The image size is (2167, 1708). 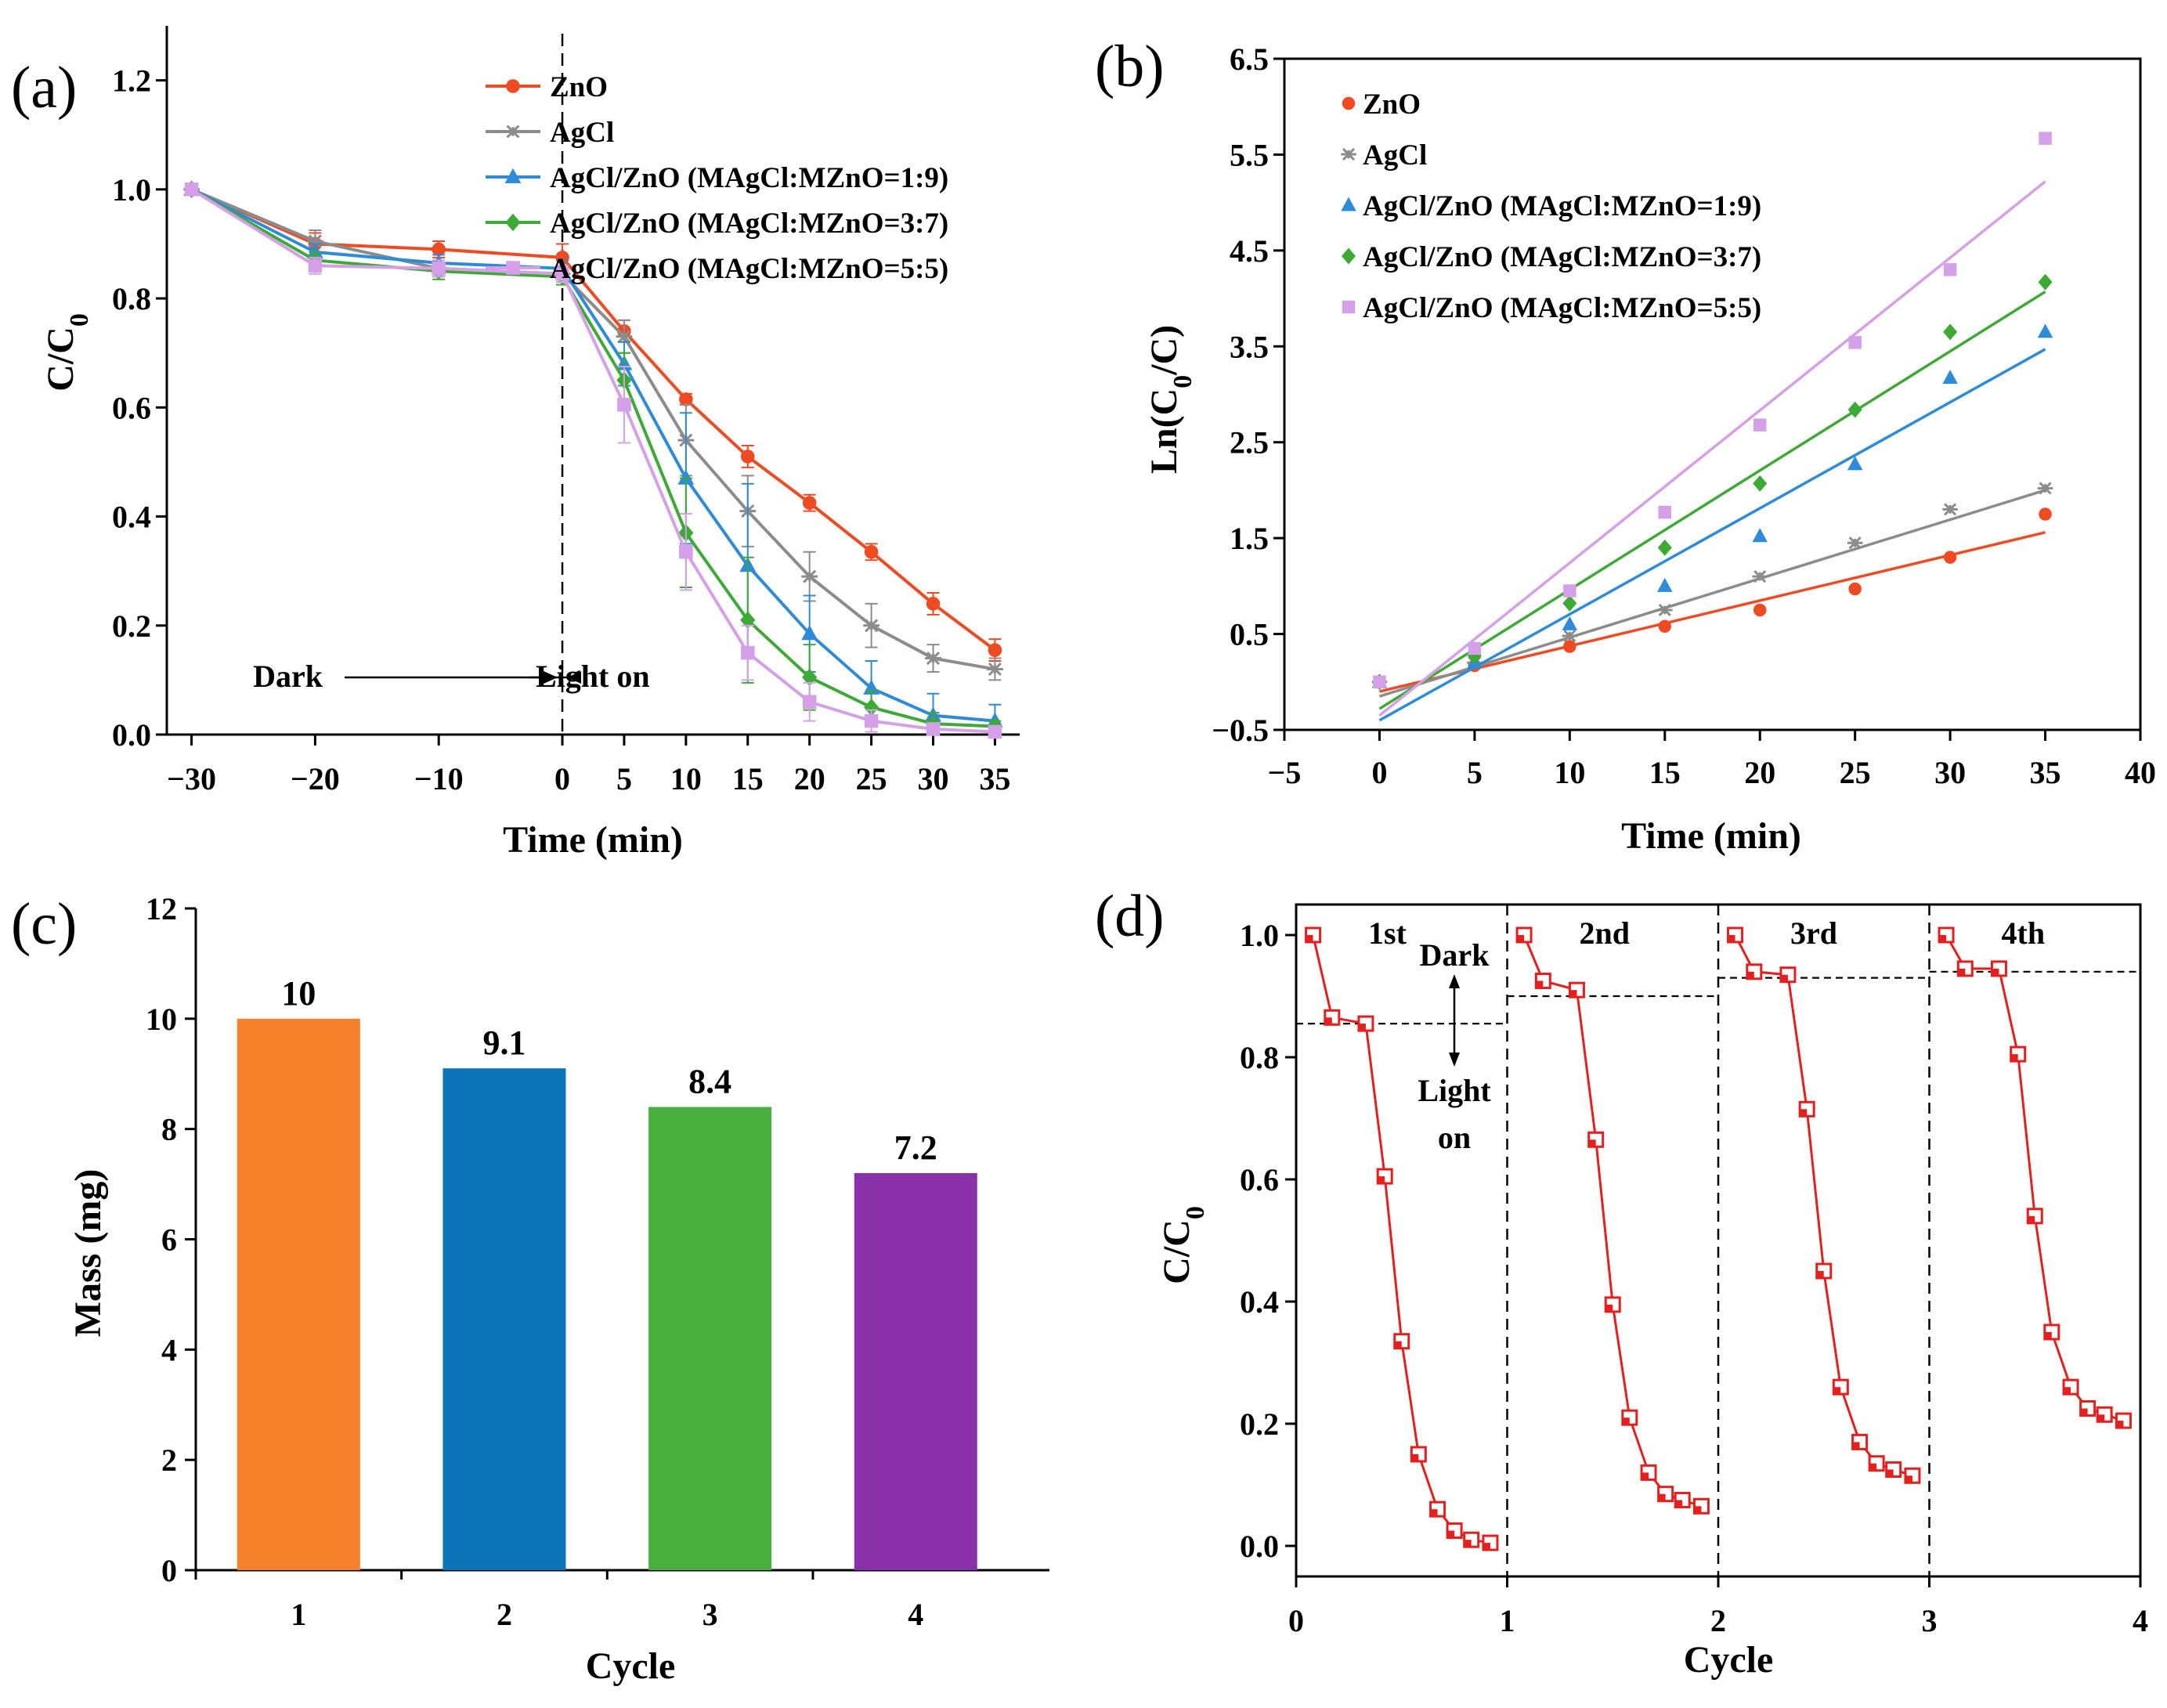 I want to click on panel-a-series, so click(x=593, y=422).